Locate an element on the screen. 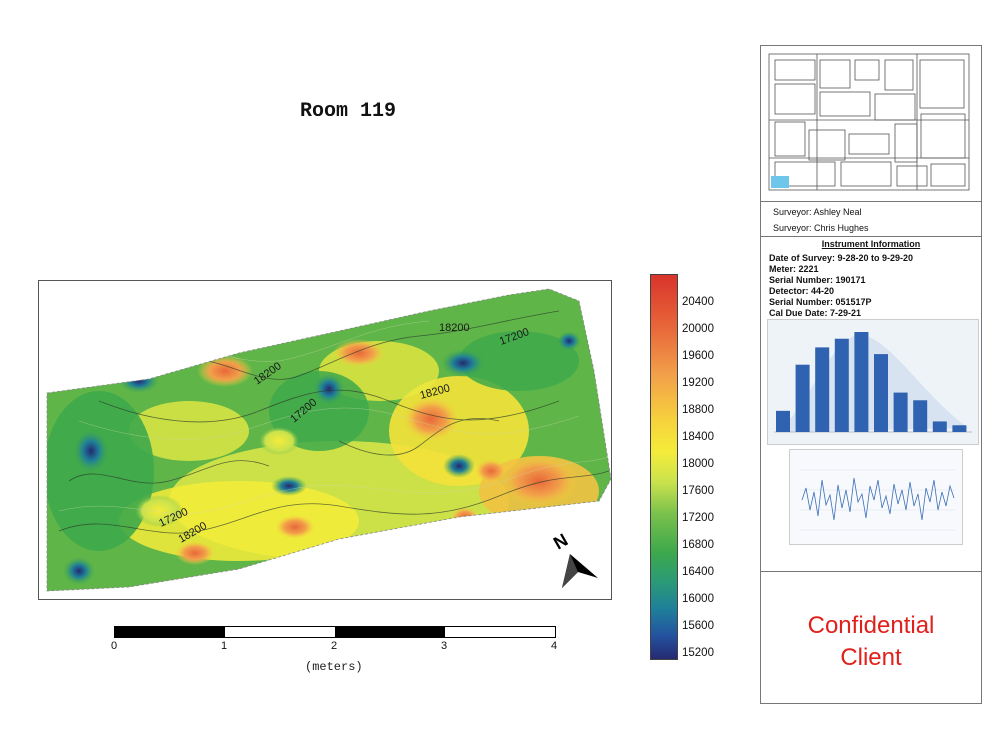 The image size is (1000, 750). scale-tick-label: 0 is located at coordinates (114, 646).